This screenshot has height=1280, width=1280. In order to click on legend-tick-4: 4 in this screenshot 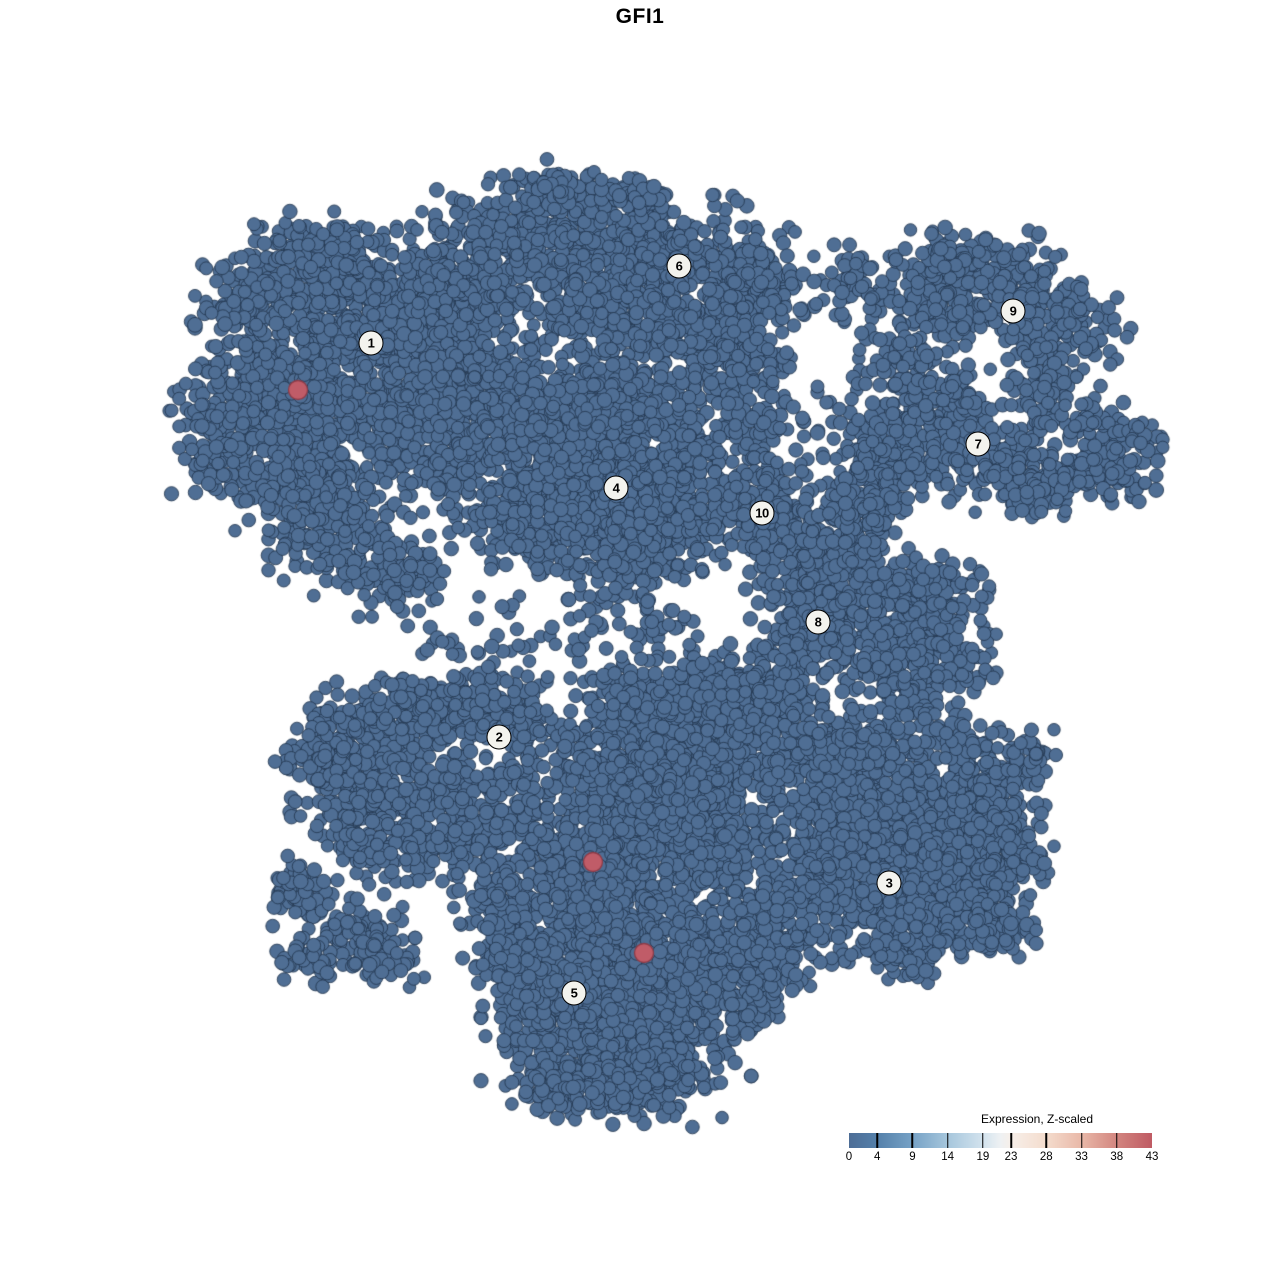, I will do `click(877, 1157)`.